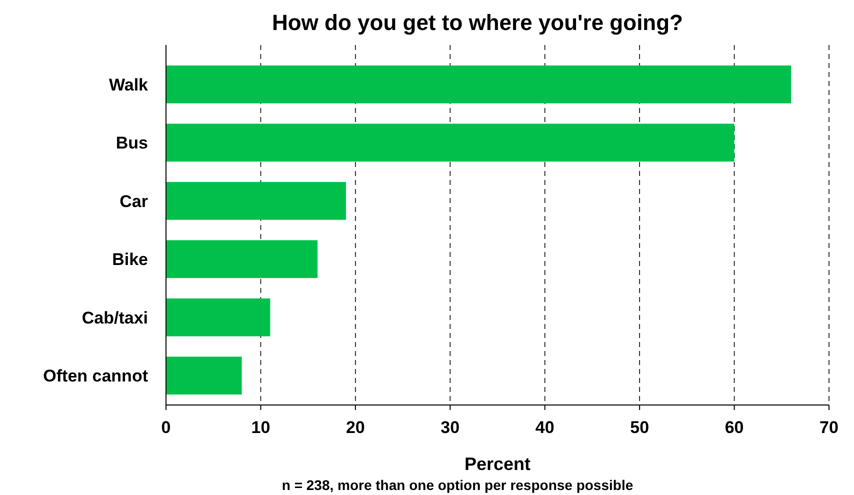 This screenshot has width=854, height=495. I want to click on y-tick-label: Car, so click(134, 201).